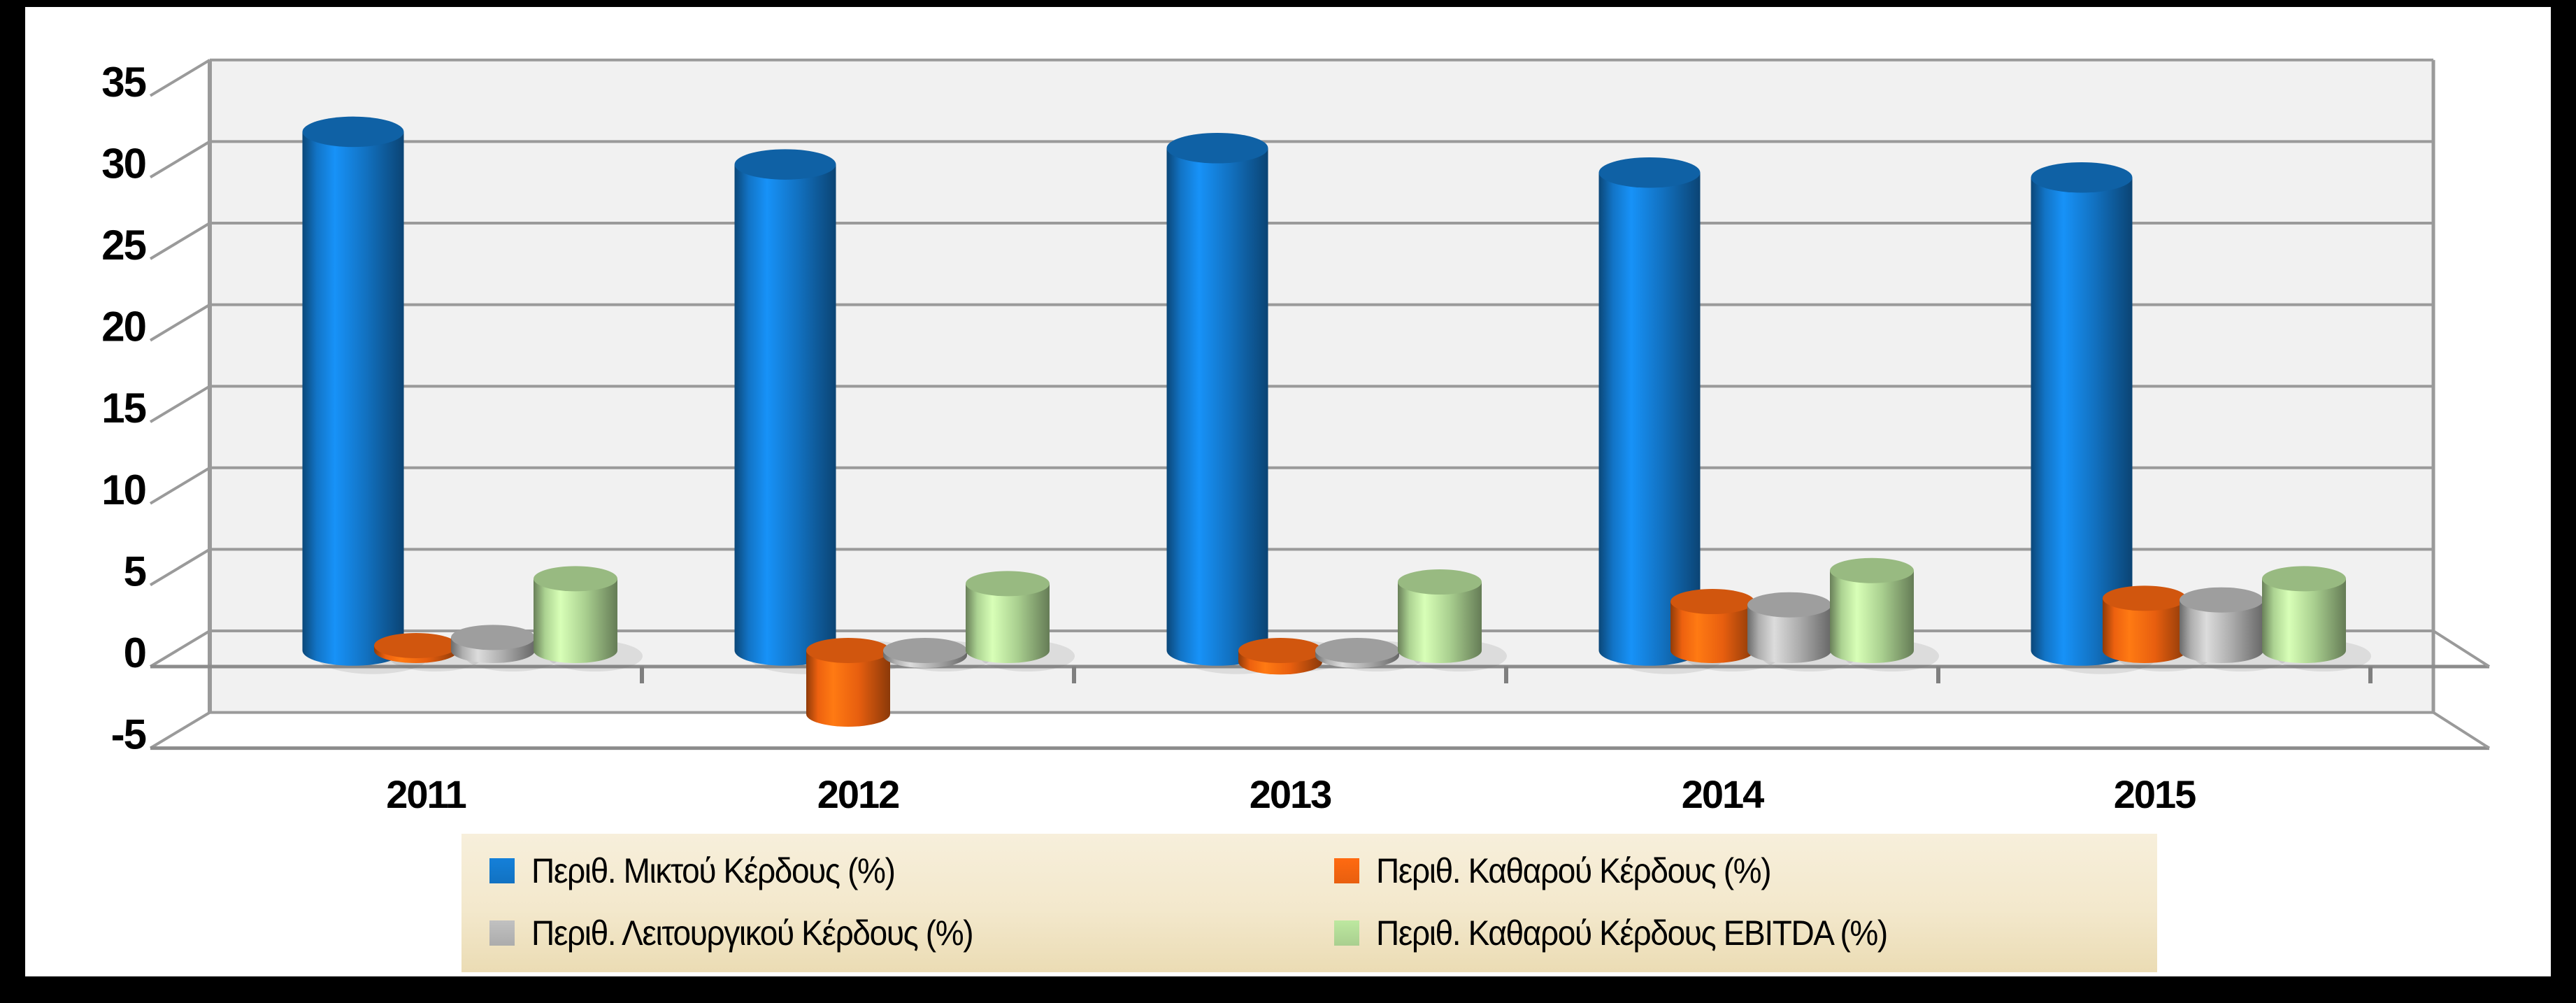  Describe the element at coordinates (1574, 870) in the screenshot. I see `legend-label-net-margin: Περιθ. Καθαρού Κέρδους (%)` at that location.